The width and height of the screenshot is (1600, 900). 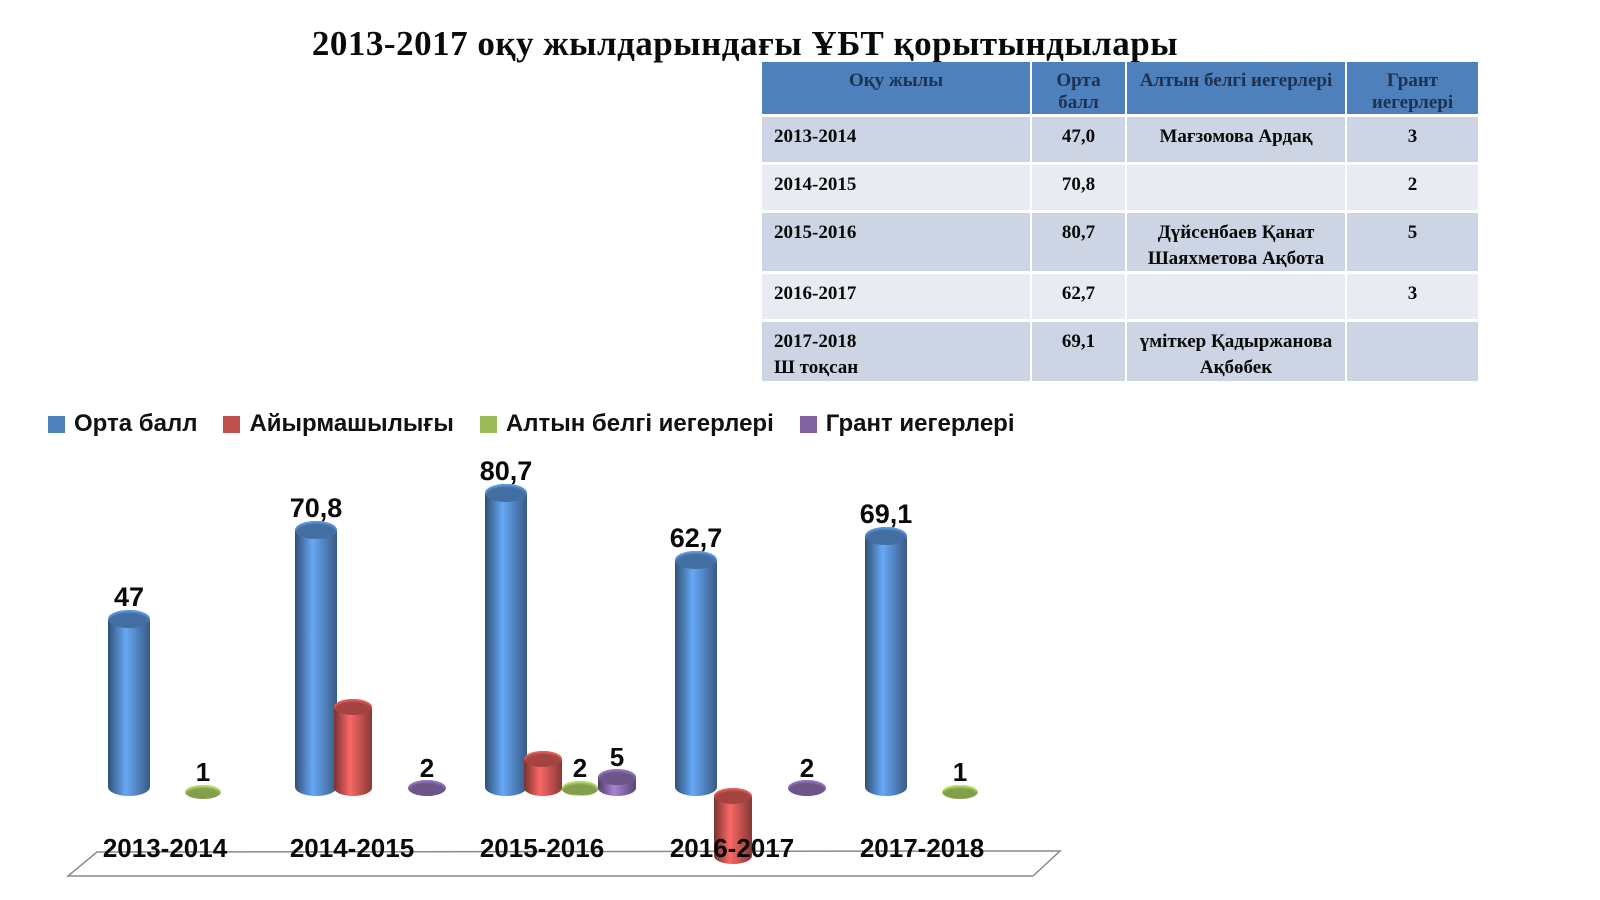 I want to click on legend-item-Алтын белгі иегерлері: Алтын белгі иегерлері, so click(x=626, y=424).